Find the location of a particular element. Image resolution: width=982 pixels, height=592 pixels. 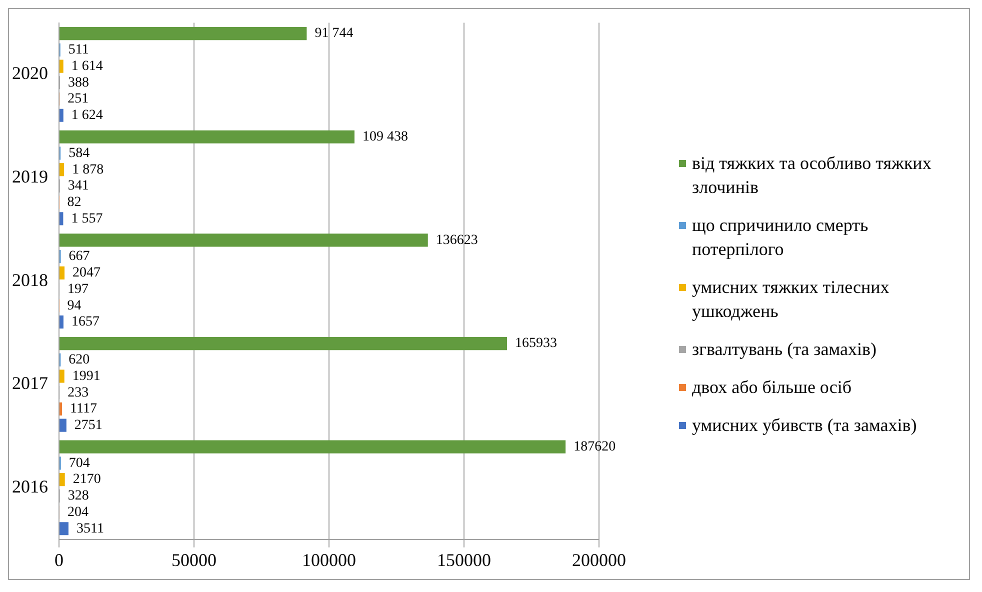

legend-label: умисних убивств (та замахів) is located at coordinates (804, 425).